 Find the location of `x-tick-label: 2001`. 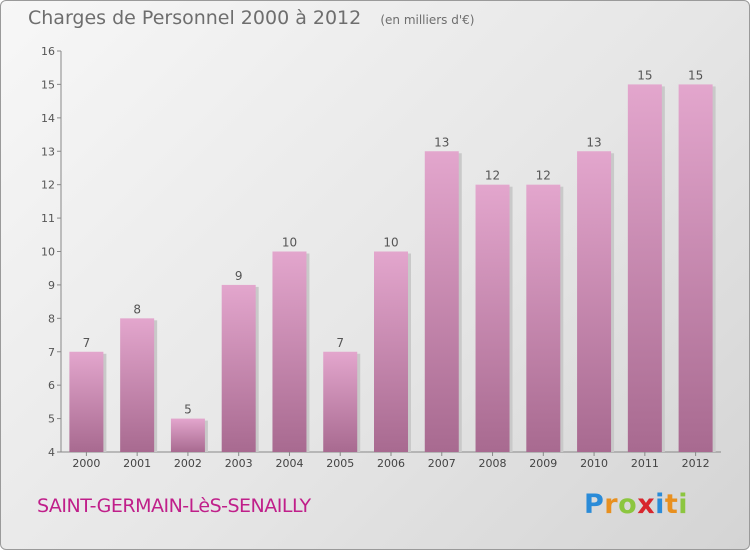

x-tick-label: 2001 is located at coordinates (137, 463).